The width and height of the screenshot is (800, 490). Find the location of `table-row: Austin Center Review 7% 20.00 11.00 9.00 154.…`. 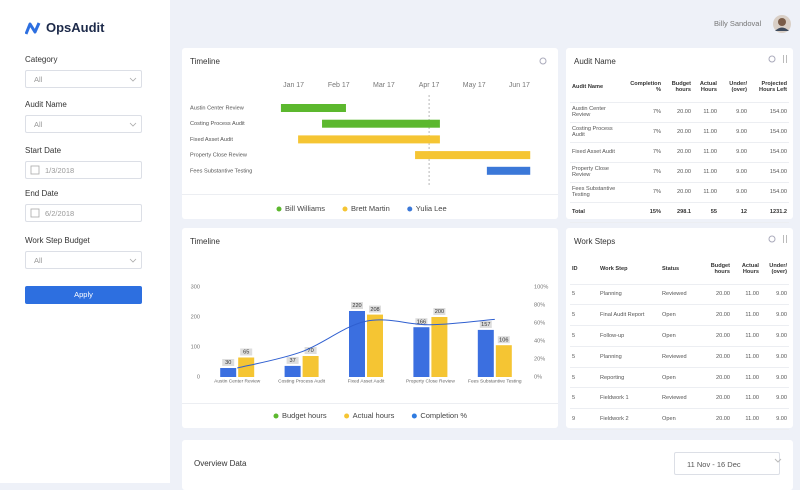

table-row: Austin Center Review 7% 20.00 11.00 9.00 154.… is located at coordinates (679, 112).